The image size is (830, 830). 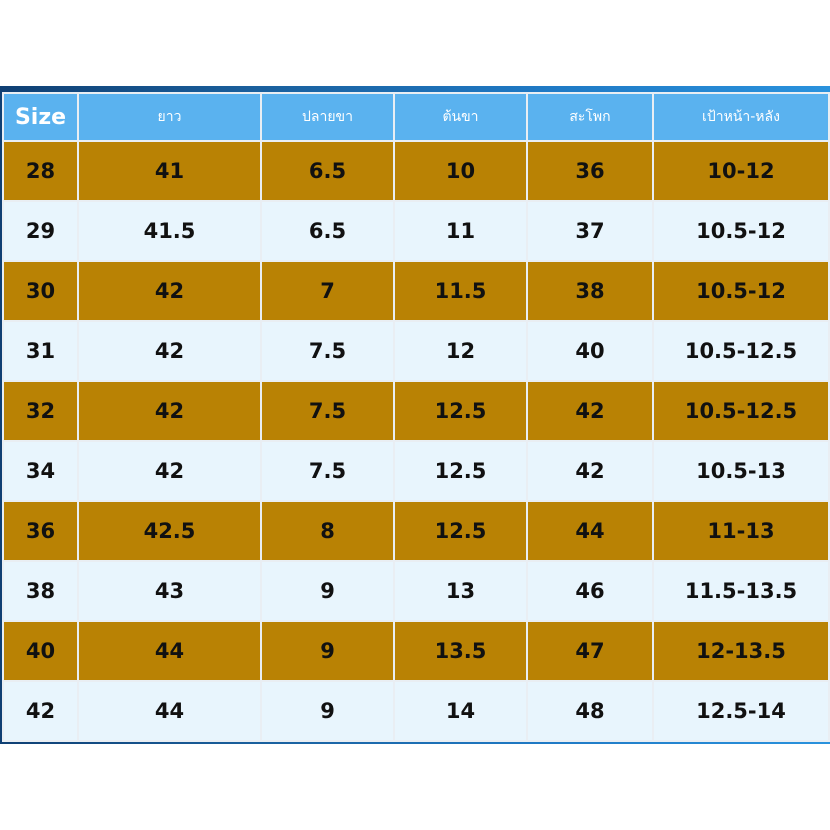 I want to click on table-row: 28 41 6.5 10 36 10-12, so click(x=416, y=171).